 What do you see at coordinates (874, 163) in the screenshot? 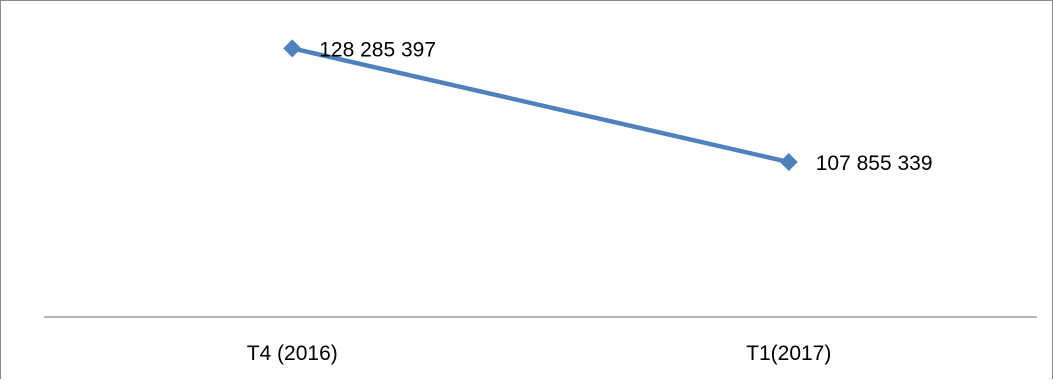
I see `data-label: 107 855 339` at bounding box center [874, 163].